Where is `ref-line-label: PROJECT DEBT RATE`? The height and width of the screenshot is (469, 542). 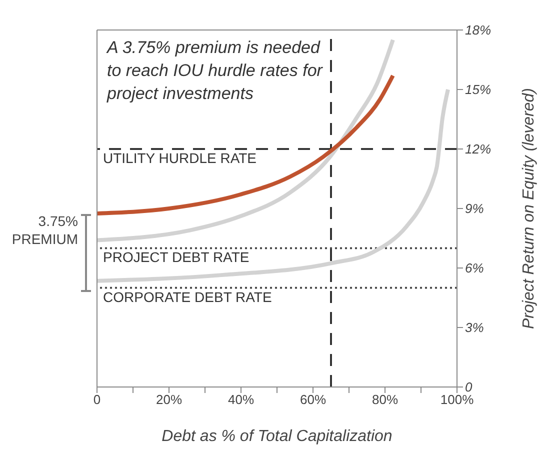
ref-line-label: PROJECT DEBT RATE is located at coordinates (176, 257).